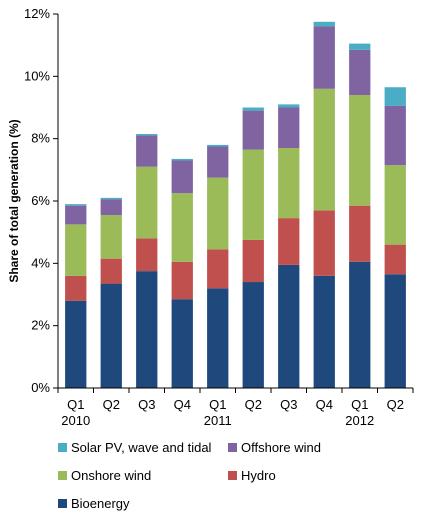 This screenshot has width=426, height=522. I want to click on legend-label: Offshore wind, so click(281, 447).